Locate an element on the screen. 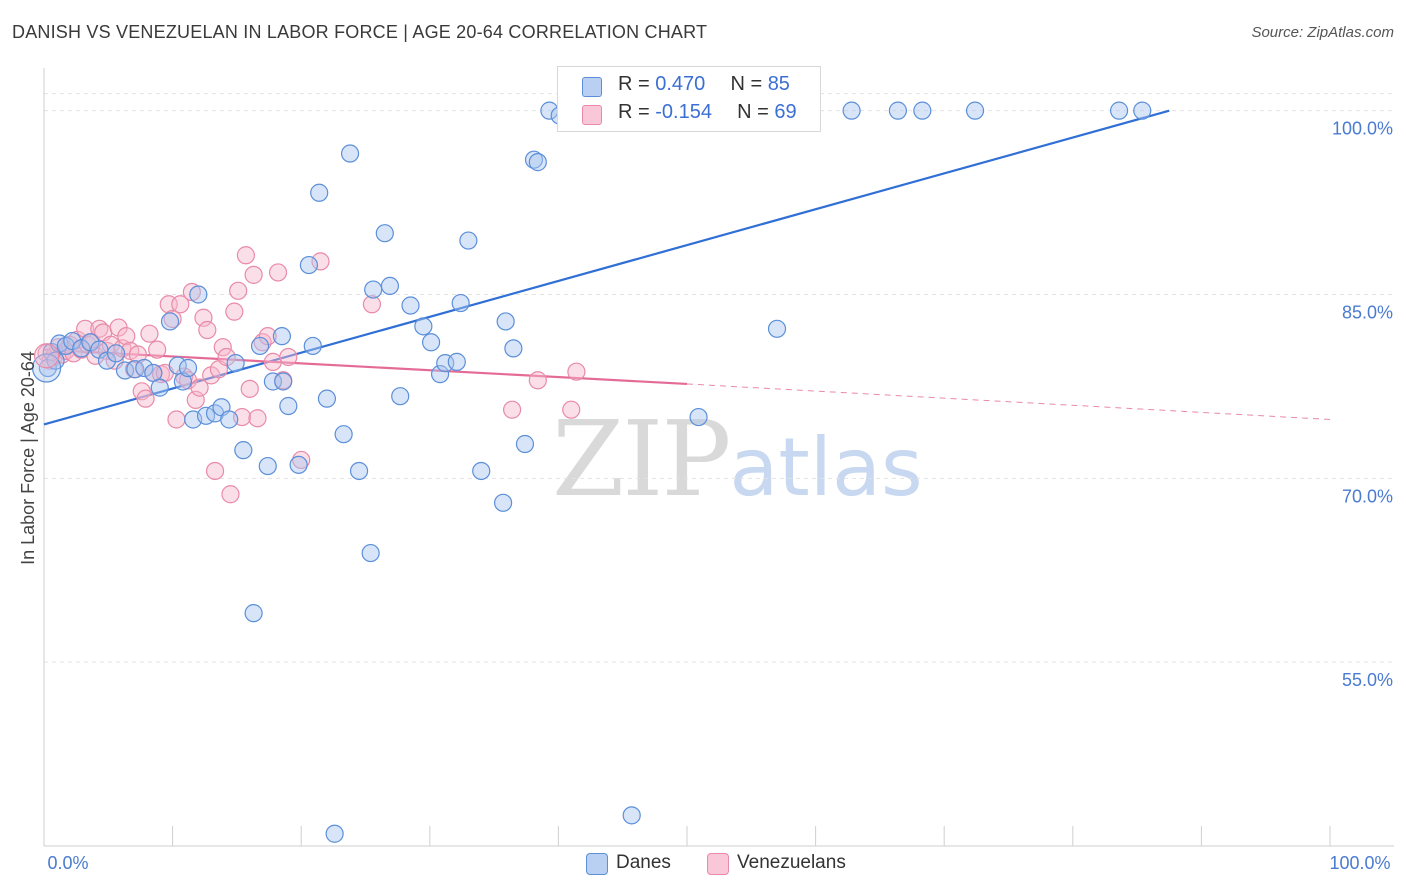 The width and height of the screenshot is (1406, 892). venezuelans-r-value: -0.154 is located at coordinates (683, 112).